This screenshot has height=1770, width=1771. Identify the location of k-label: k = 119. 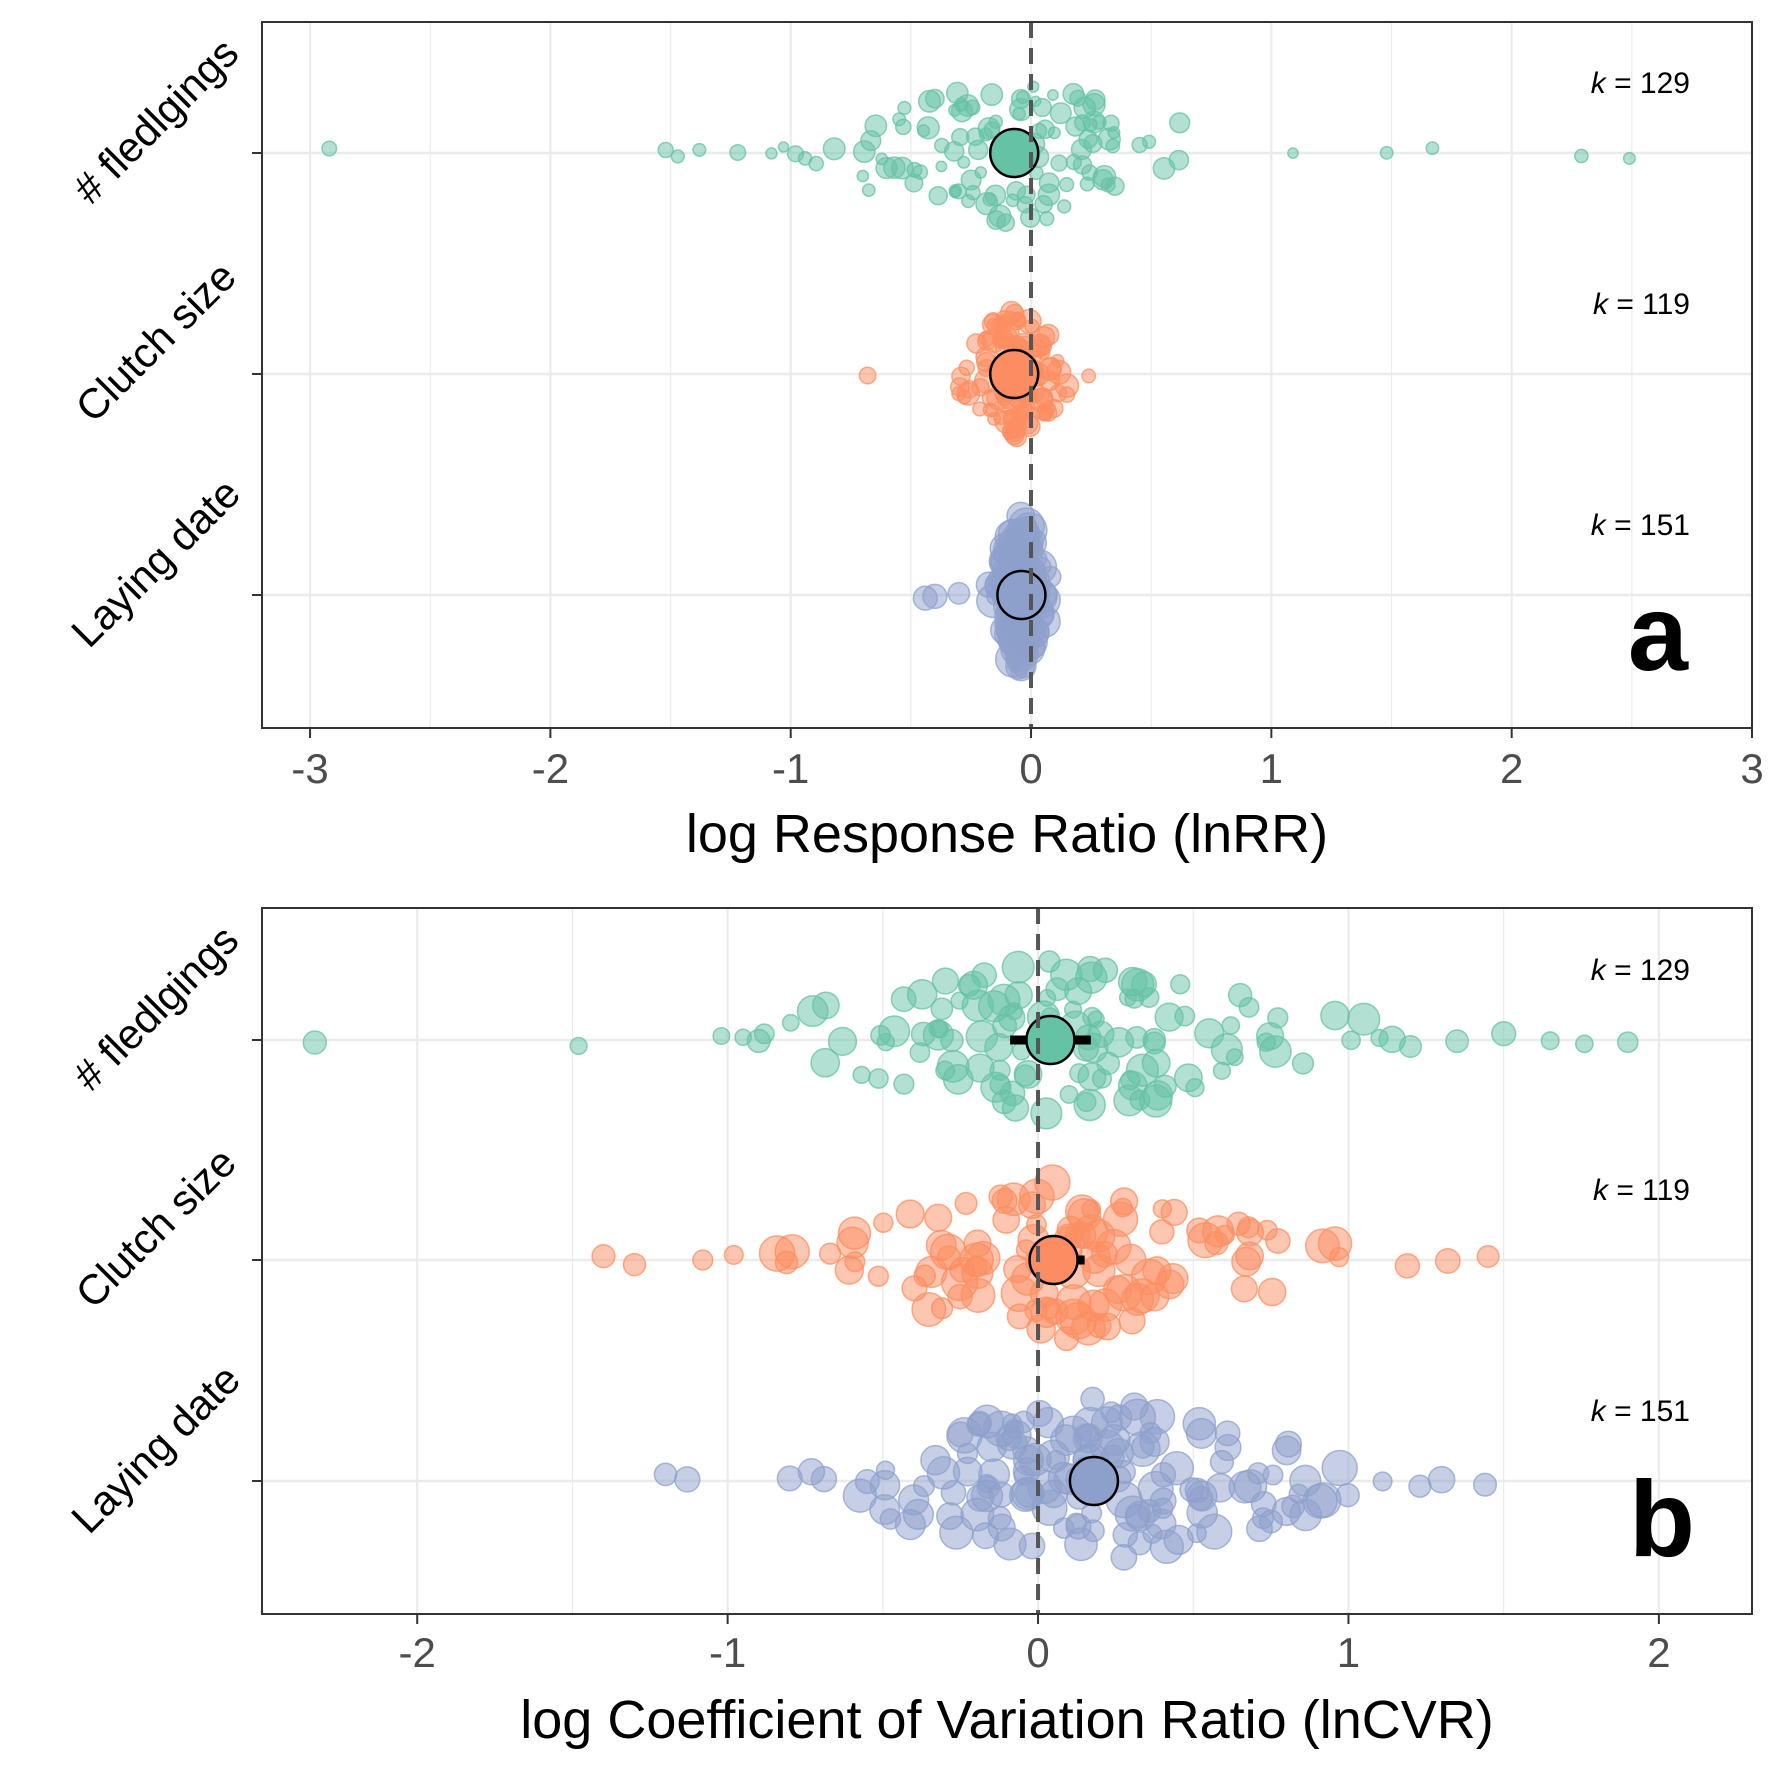
(1641, 1190).